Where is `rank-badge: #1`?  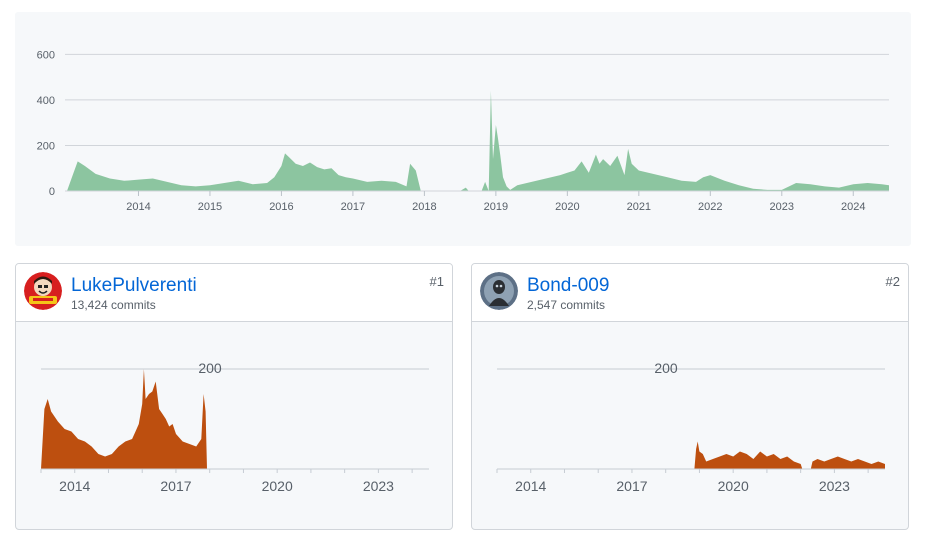 rank-badge: #1 is located at coordinates (436, 281).